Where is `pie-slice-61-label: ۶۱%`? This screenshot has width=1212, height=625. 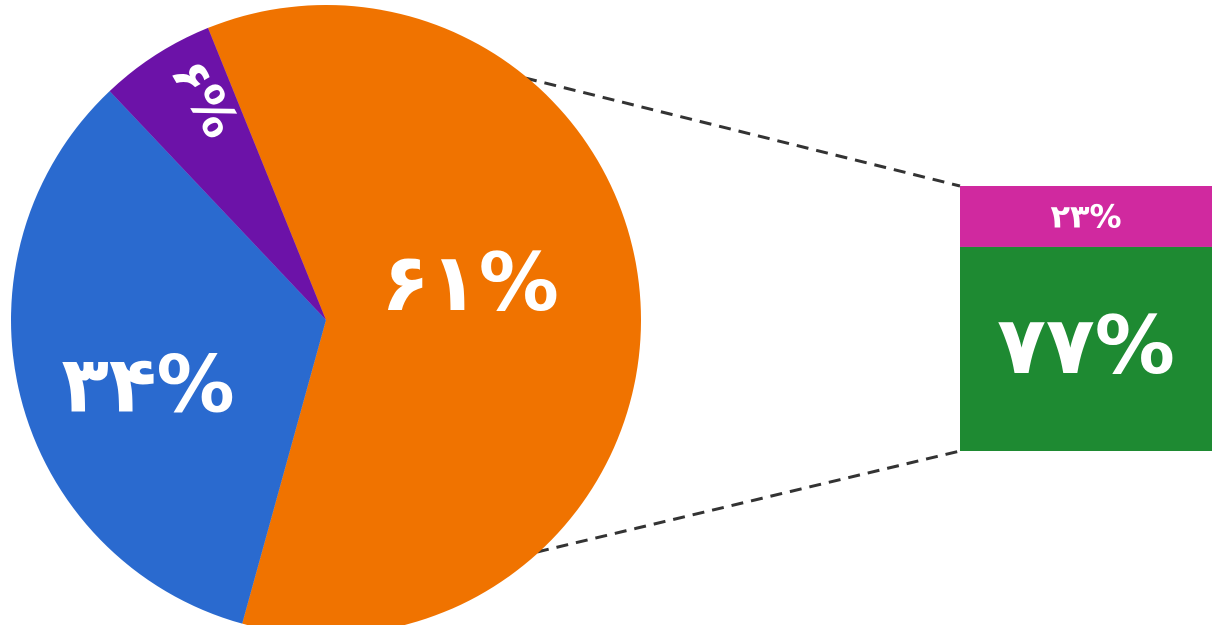 pie-slice-61-label: ۶۱% is located at coordinates (470, 282).